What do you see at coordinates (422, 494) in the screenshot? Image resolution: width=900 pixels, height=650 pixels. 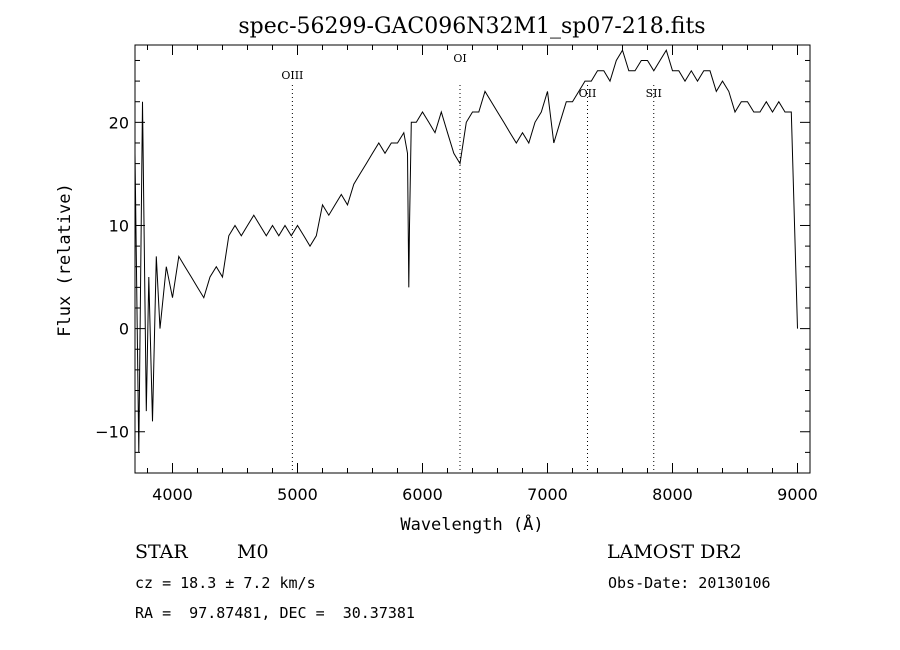 I see `x-tick-label: 6000` at bounding box center [422, 494].